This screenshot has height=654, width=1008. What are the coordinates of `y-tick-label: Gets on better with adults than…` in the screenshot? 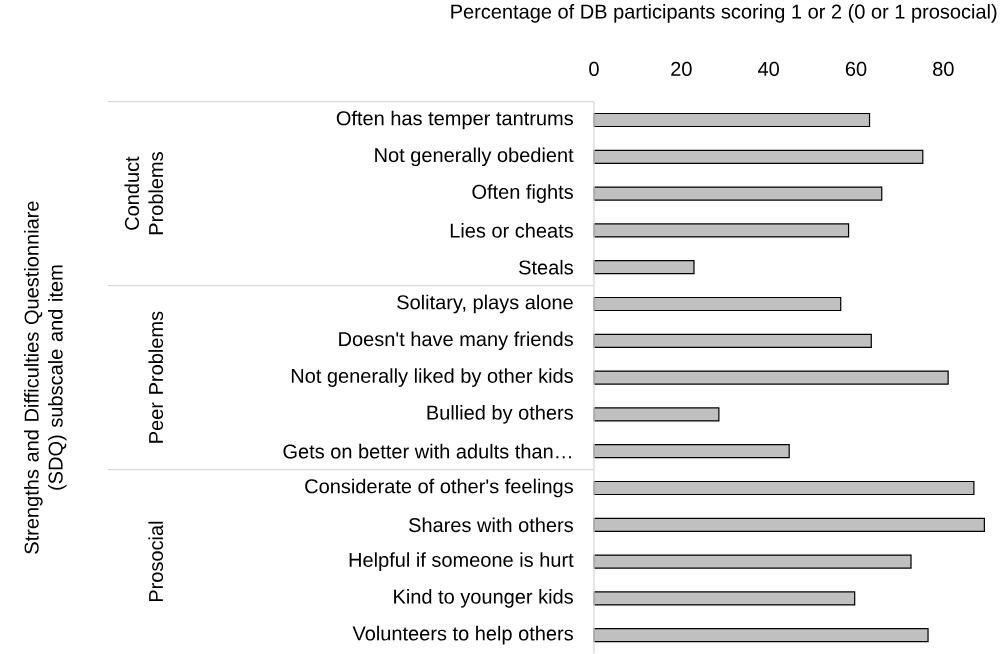 It's located at (427, 451).